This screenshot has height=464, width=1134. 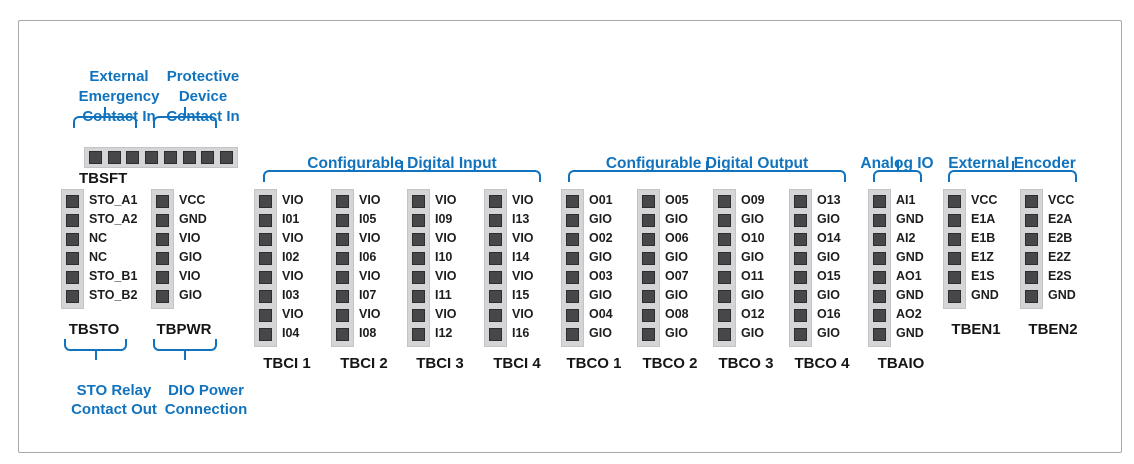 What do you see at coordinates (402, 171) in the screenshot?
I see `bracket-down` at bounding box center [402, 171].